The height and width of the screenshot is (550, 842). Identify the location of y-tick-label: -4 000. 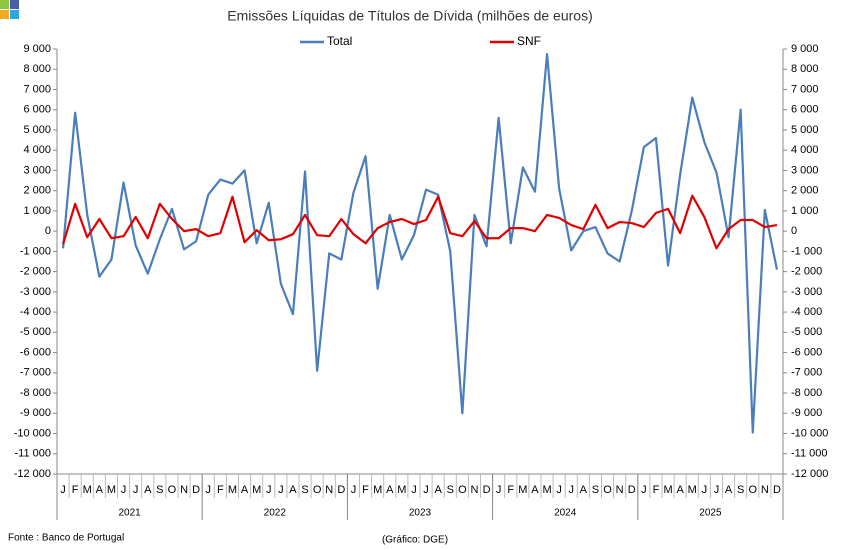
(35, 312).